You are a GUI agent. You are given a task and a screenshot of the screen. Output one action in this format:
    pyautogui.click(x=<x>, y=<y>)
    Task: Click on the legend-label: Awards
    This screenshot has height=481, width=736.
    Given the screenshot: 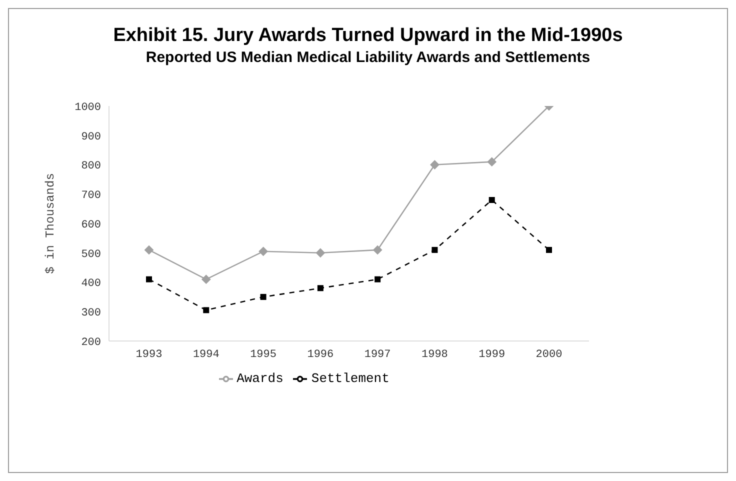 What is the action you would take?
    pyautogui.click(x=260, y=378)
    